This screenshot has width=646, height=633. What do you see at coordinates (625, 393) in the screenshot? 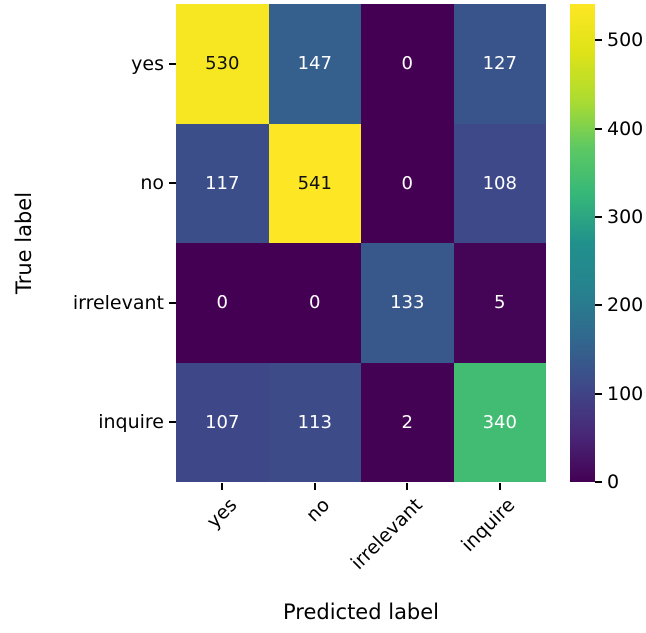
I see `colorbar-tick-label-100: 100` at bounding box center [625, 393].